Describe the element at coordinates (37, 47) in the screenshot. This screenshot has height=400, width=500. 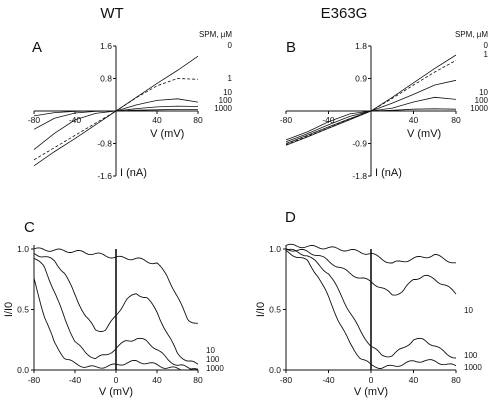
I see `panel-letter-a: A` at that location.